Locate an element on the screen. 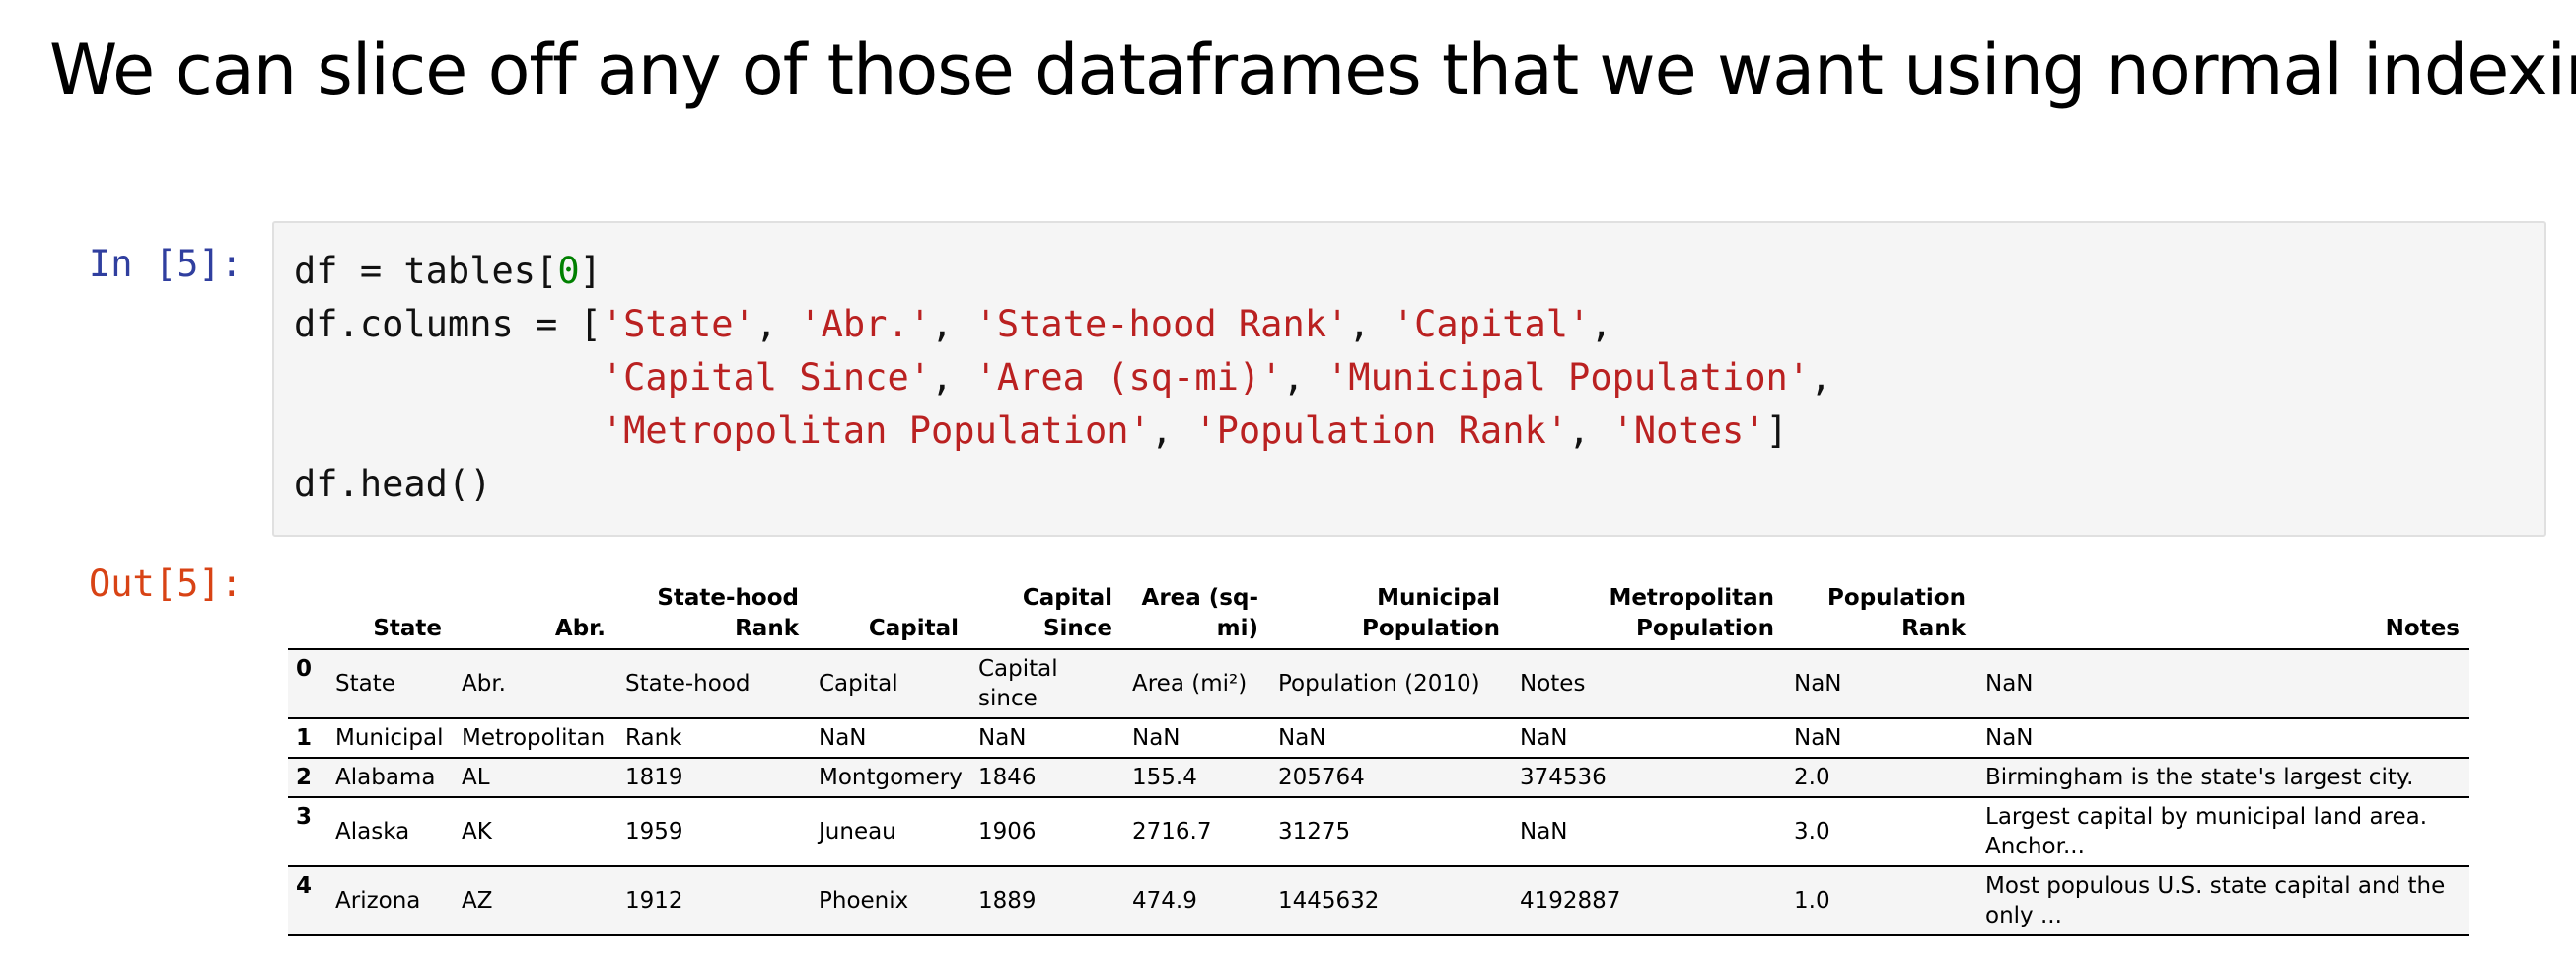 Image resolution: width=2576 pixels, height=961 pixels. table-cell: Population (2010) is located at coordinates (1379, 684).